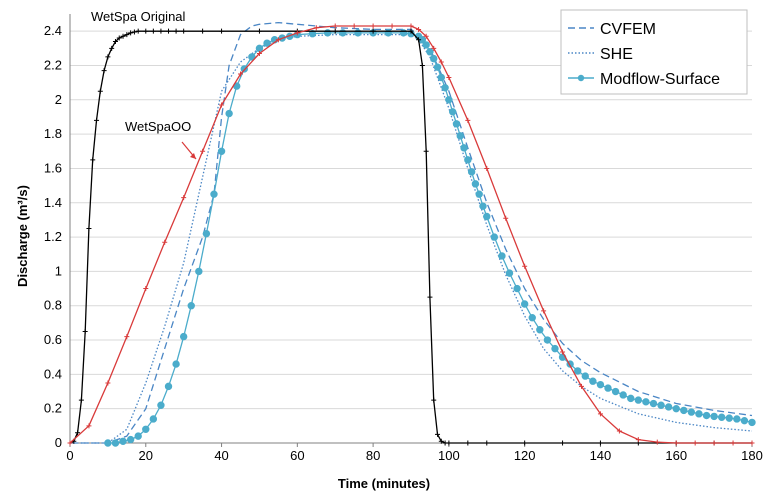 The width and height of the screenshot is (765, 494). What do you see at coordinates (58, 99) in the screenshot?
I see `y-tick-label: 2` at bounding box center [58, 99].